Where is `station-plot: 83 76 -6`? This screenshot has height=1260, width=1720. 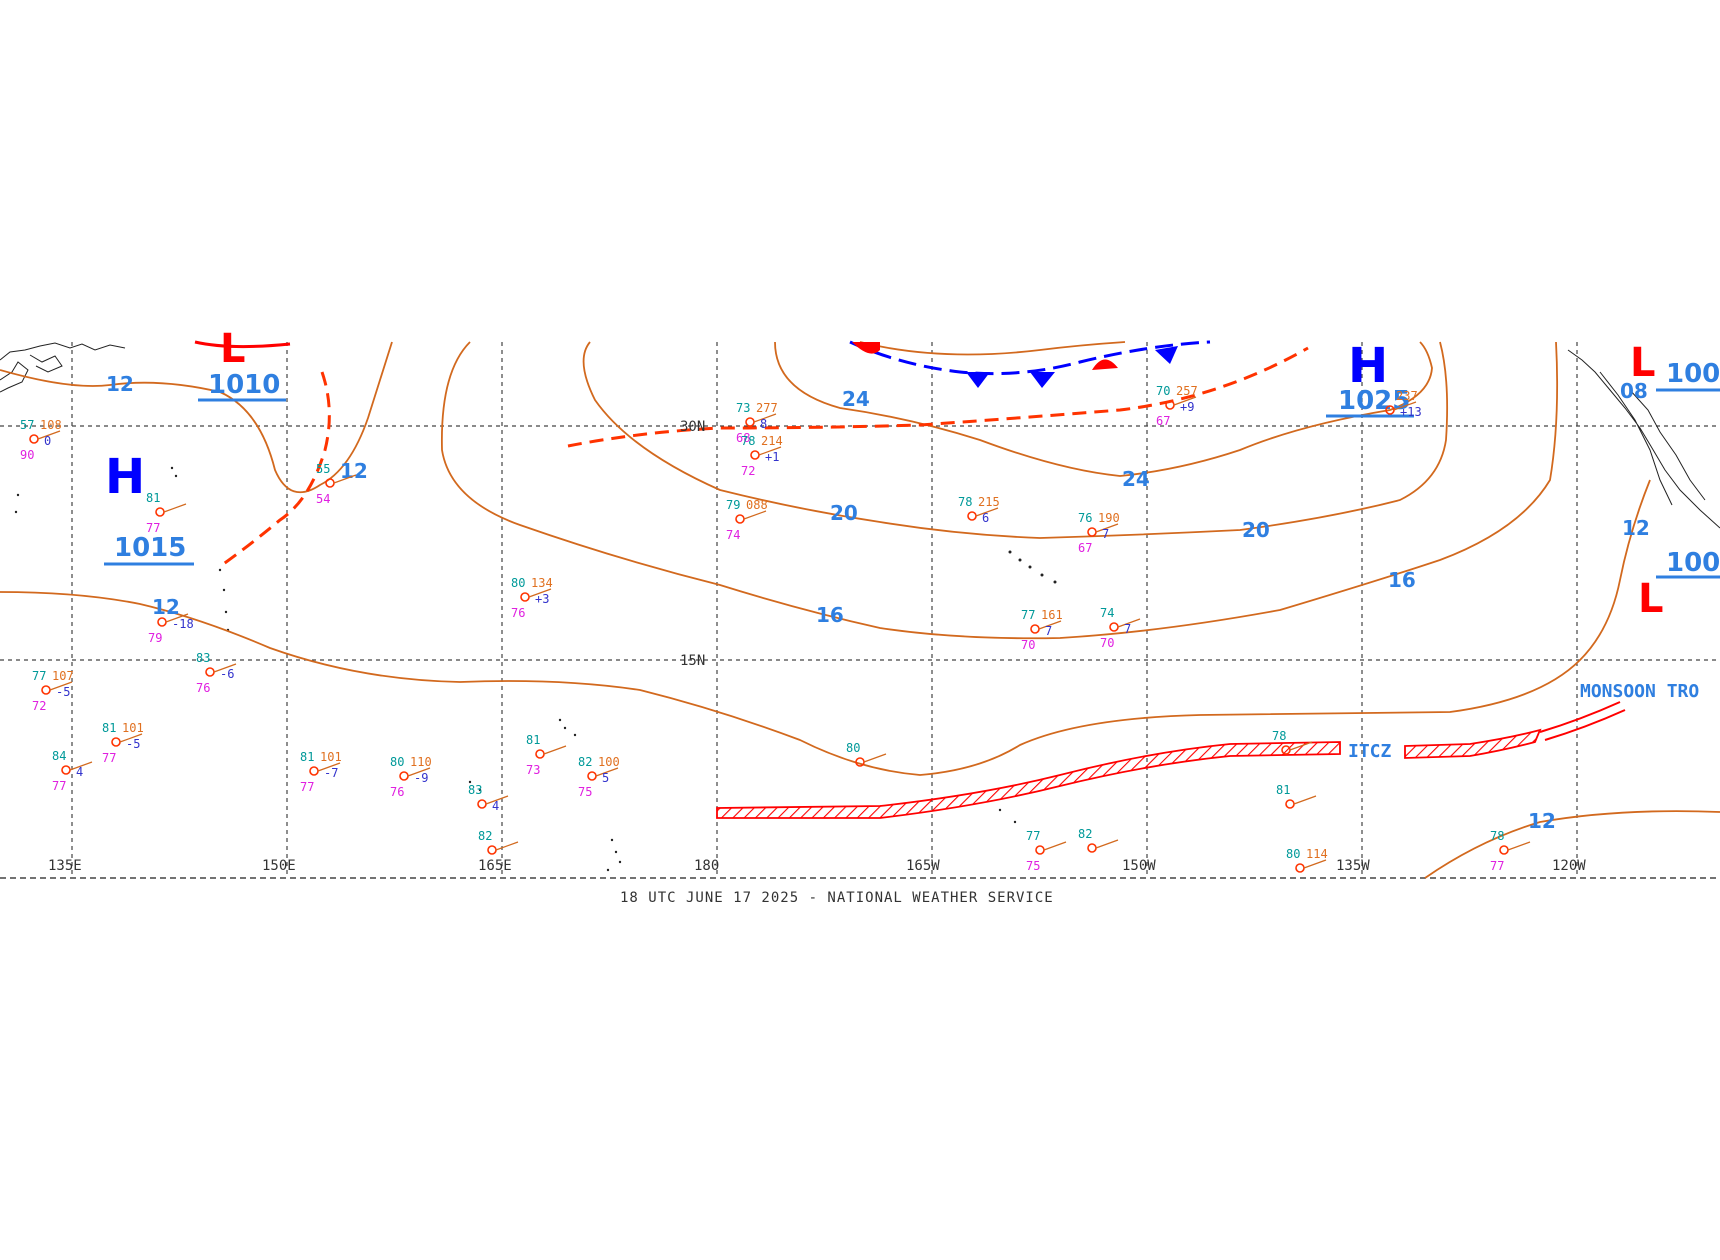
station-plot: 83 76 -6 is located at coordinates (216, 673).